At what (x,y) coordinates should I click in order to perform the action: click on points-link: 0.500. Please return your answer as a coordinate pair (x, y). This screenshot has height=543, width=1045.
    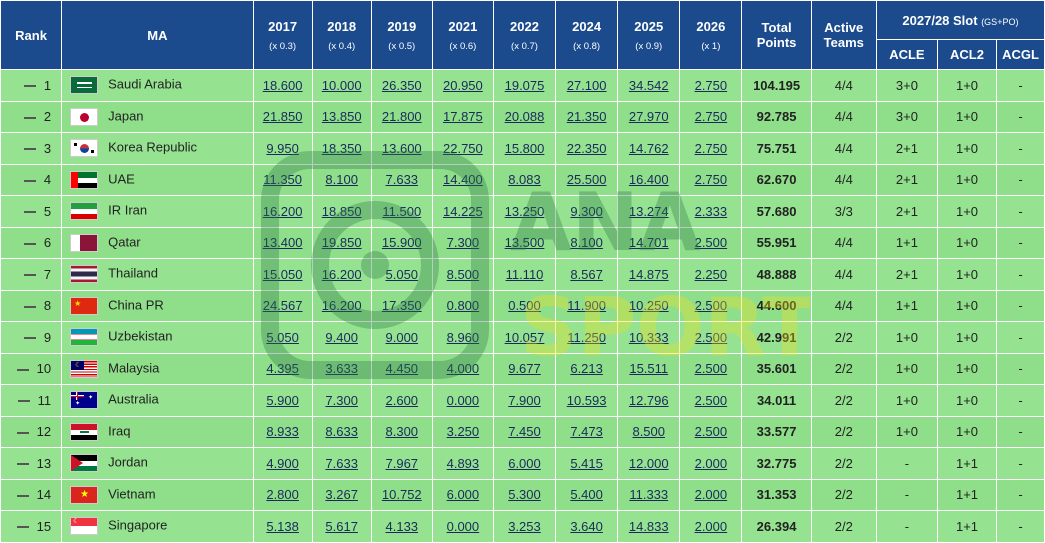
    Looking at the image, I should click on (524, 306).